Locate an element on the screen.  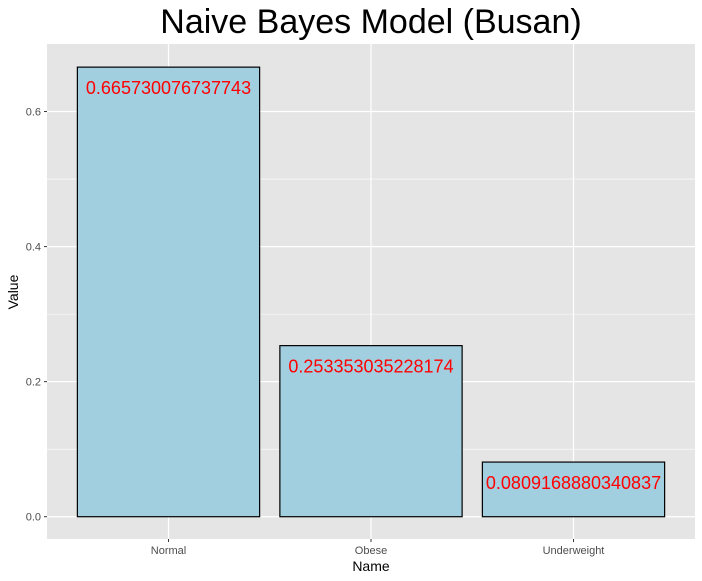
y-tick-label: 0.2 is located at coordinates (33, 383).